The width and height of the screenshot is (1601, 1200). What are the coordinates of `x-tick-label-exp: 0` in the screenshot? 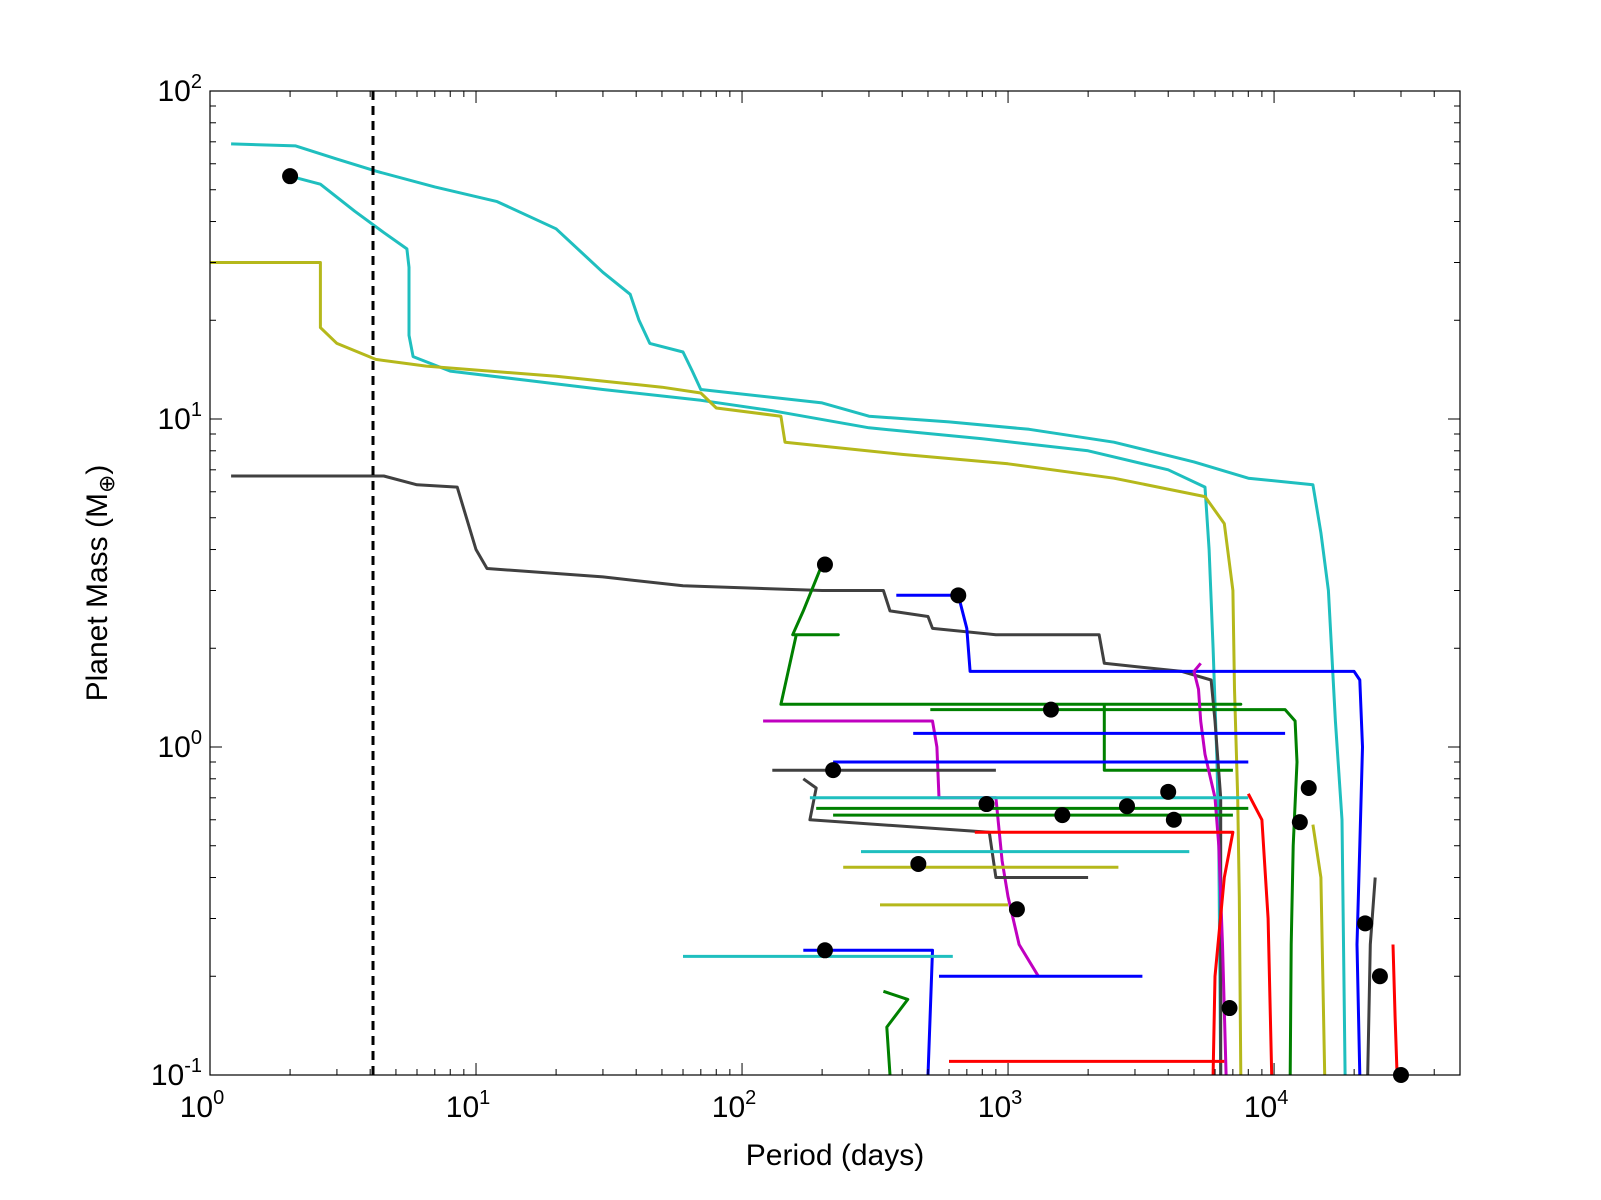 It's located at (218, 1098).